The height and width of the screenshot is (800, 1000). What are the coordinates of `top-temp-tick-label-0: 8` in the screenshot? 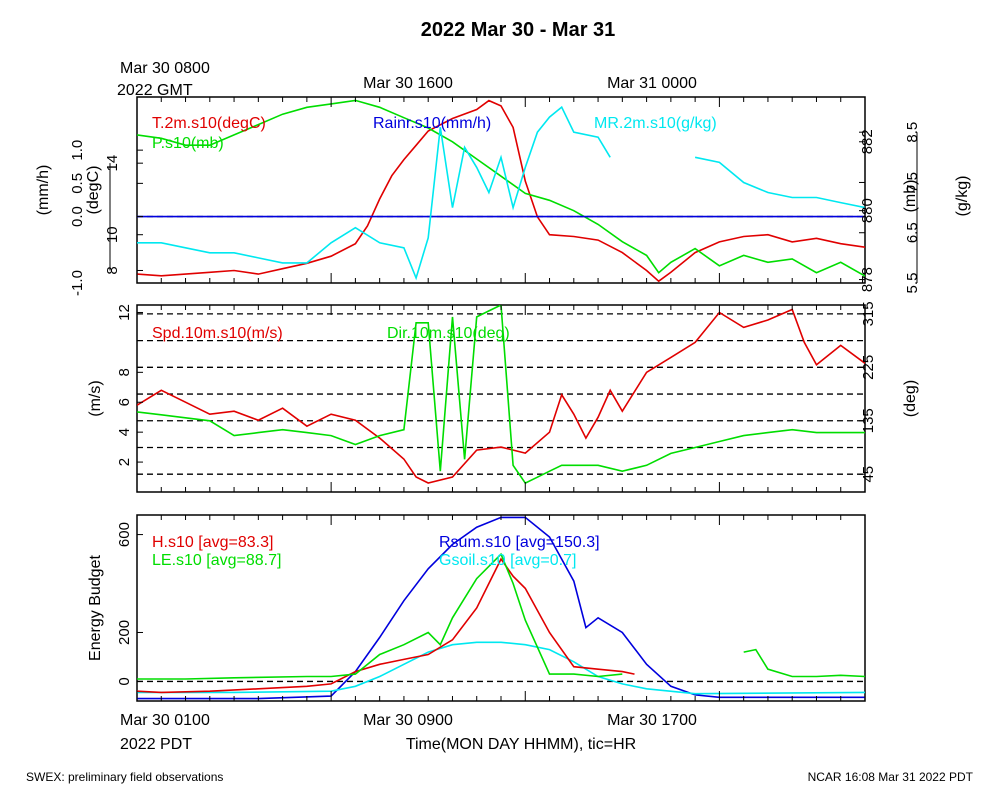 It's located at (112, 270).